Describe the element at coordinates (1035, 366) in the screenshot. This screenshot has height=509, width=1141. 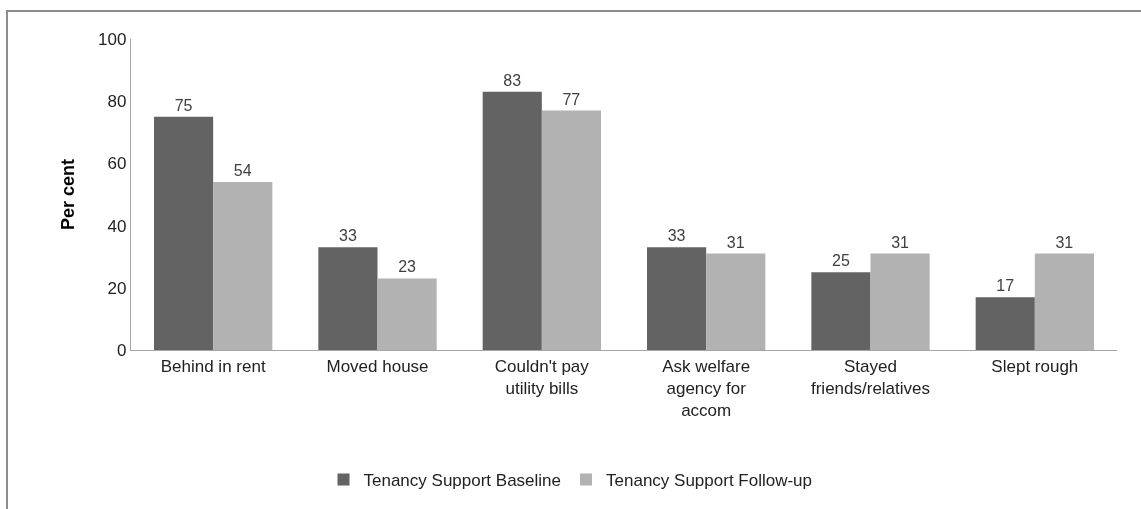
I see `x-tick-label: Slept rough` at that location.